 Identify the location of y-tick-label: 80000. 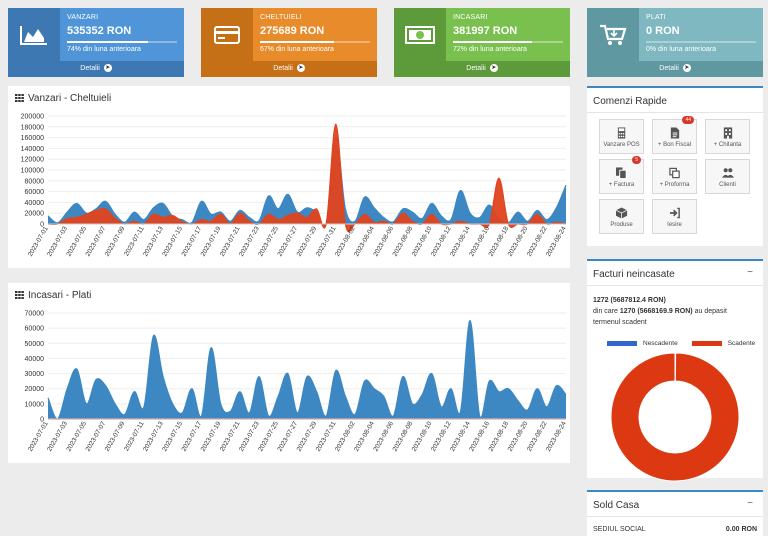
(35, 181).